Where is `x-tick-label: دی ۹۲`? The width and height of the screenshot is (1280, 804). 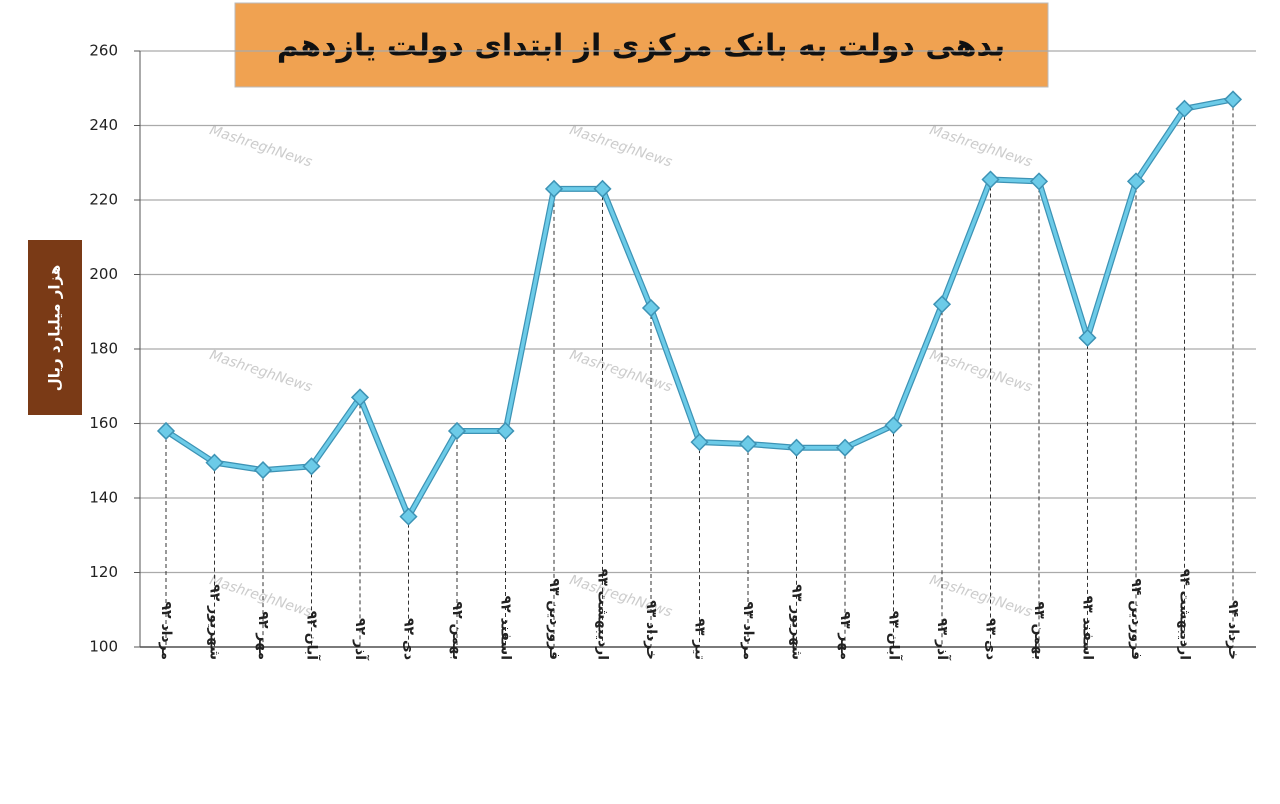 x-tick-label: دی ۹۲ is located at coordinates (409, 639).